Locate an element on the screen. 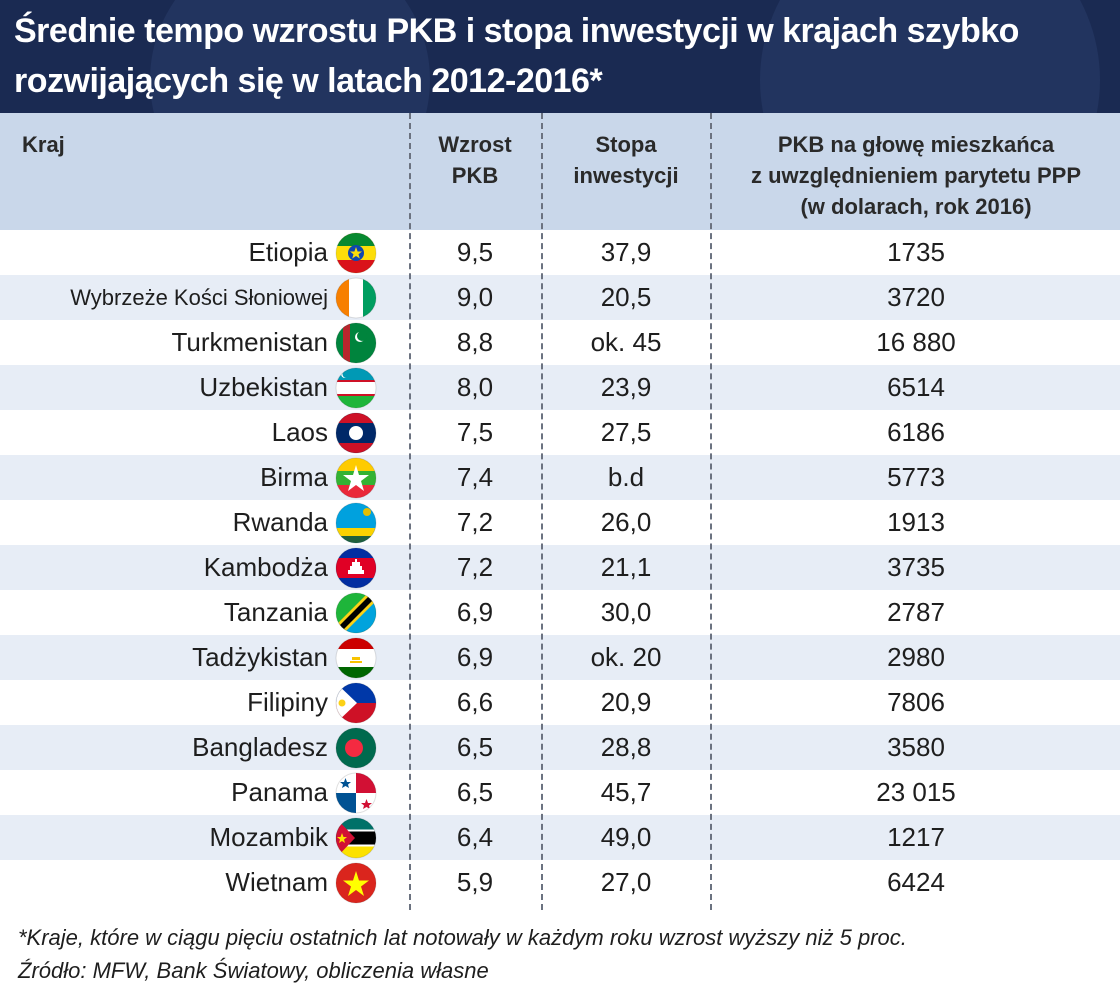 The width and height of the screenshot is (1120, 1003). investment-value: 28,8 is located at coordinates (626, 747).